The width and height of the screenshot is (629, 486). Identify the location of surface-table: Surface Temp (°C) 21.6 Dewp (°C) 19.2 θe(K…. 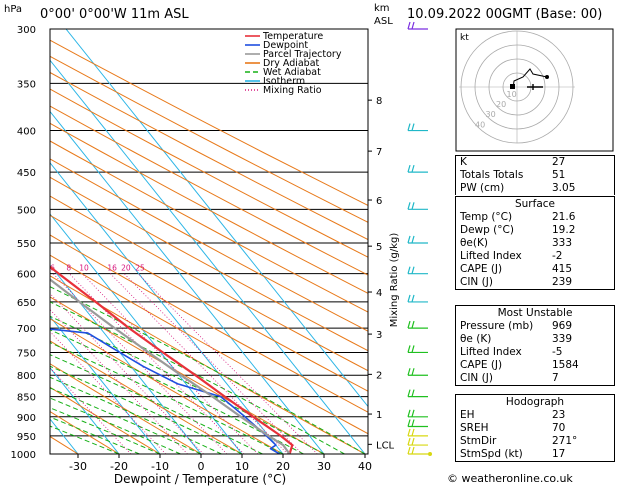
(535, 243).